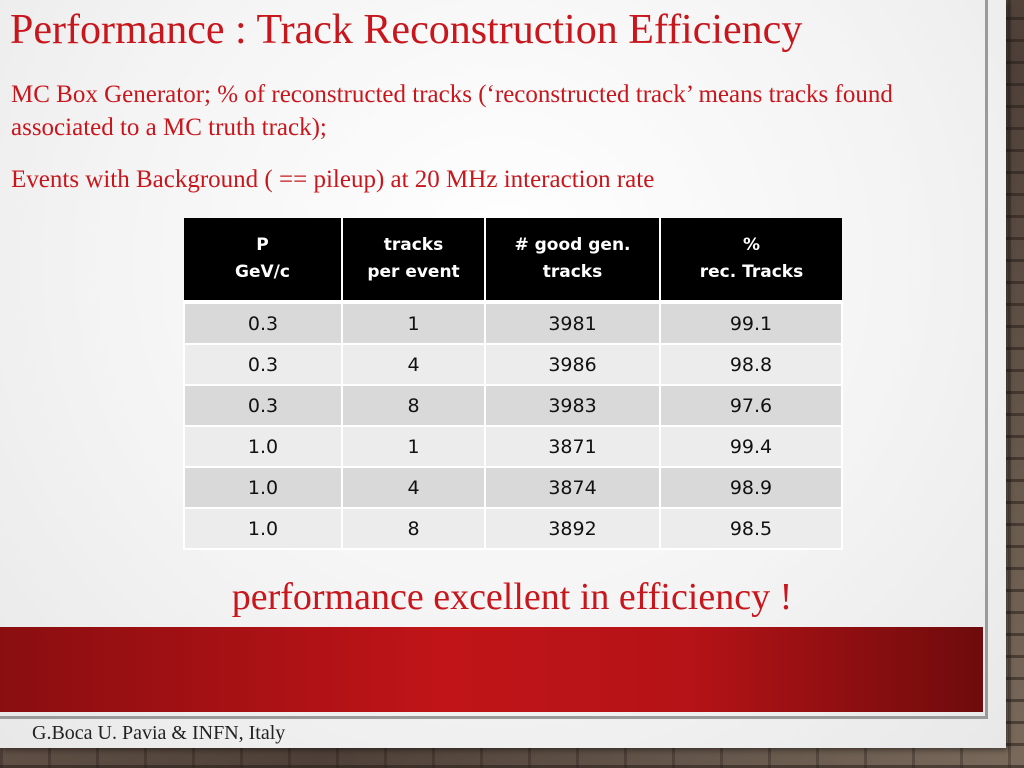 The image size is (1024, 768). Describe the element at coordinates (751, 446) in the screenshot. I see `cell-rec-percent: 99.4` at that location.